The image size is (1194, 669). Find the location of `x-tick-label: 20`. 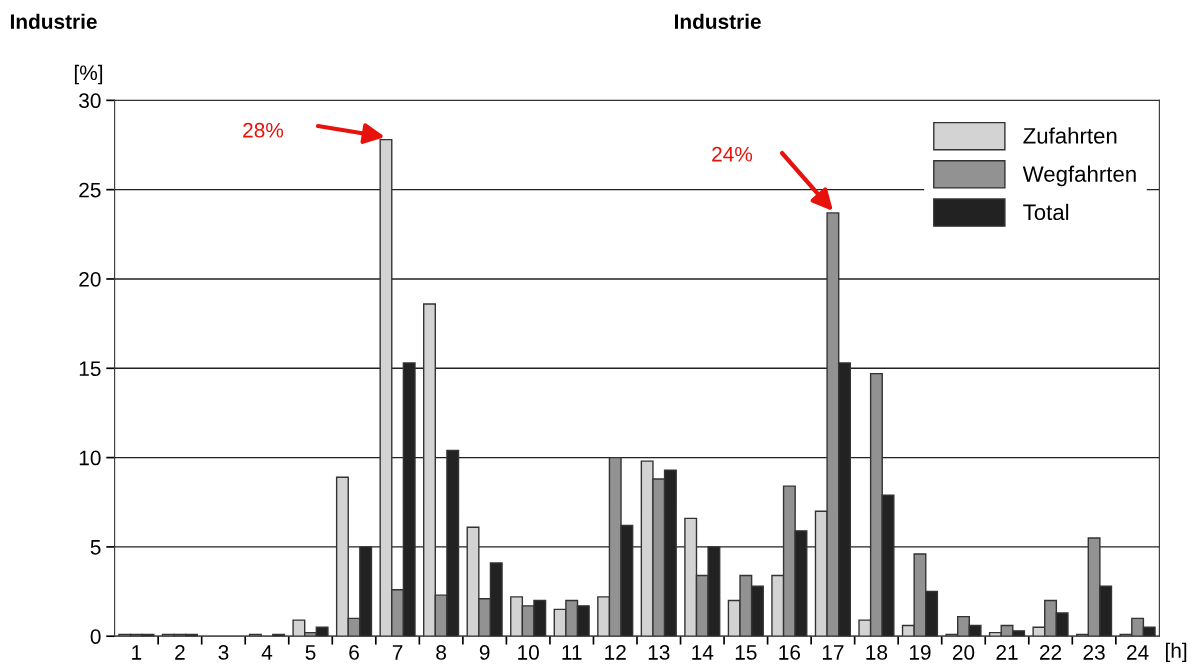

x-tick-label: 20 is located at coordinates (963, 652).